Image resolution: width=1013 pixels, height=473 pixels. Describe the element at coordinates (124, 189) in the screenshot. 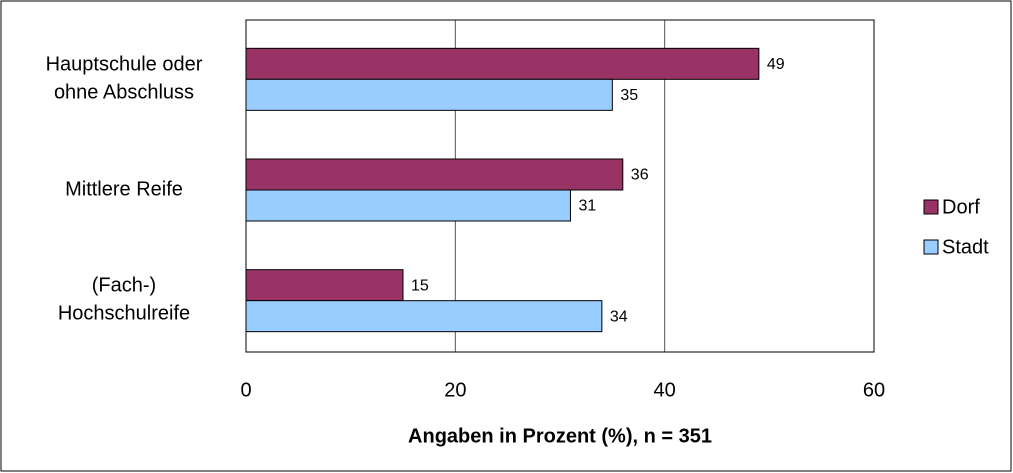

I see `y-tick-label: Mittlere Reife` at that location.